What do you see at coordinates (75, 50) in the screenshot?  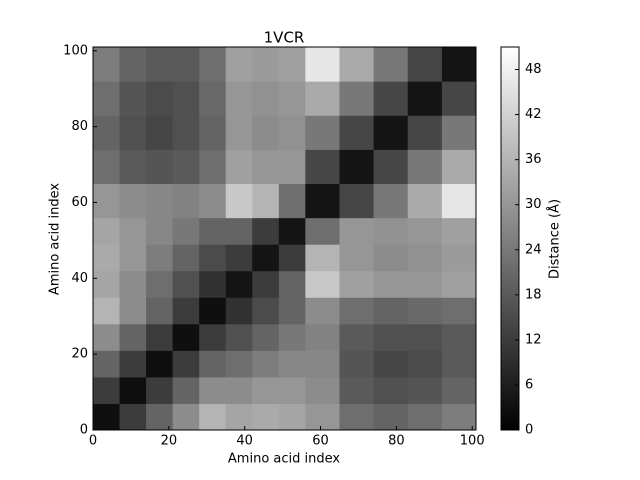 I see `y-tick-label: 100` at bounding box center [75, 50].